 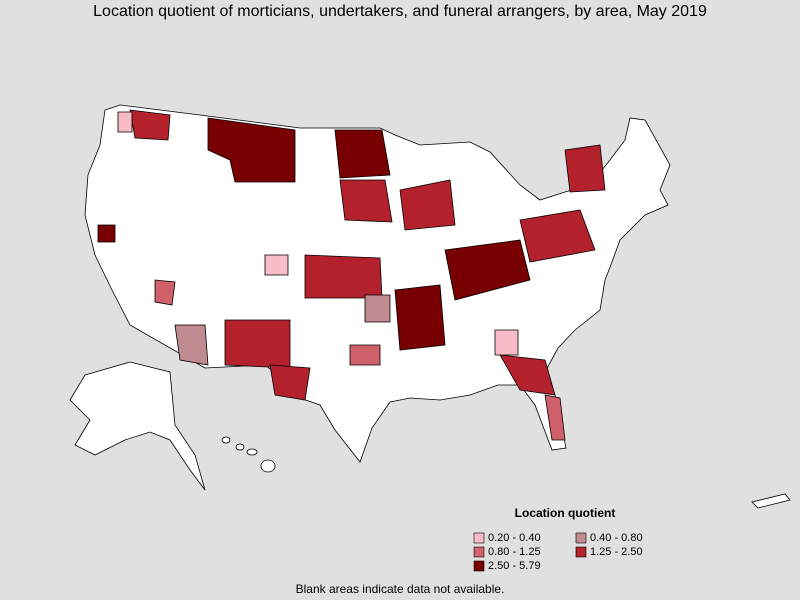 What do you see at coordinates (616, 538) in the screenshot?
I see `legend-label: 0.40 - 0.80` at bounding box center [616, 538].